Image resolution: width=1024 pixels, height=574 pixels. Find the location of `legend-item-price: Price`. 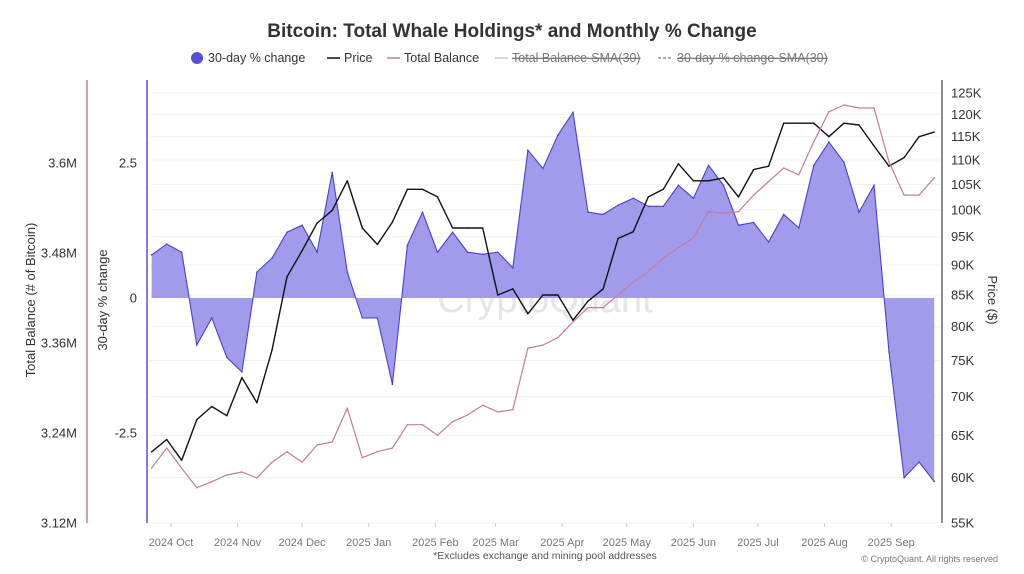

legend-item-price: Price is located at coordinates (350, 58).